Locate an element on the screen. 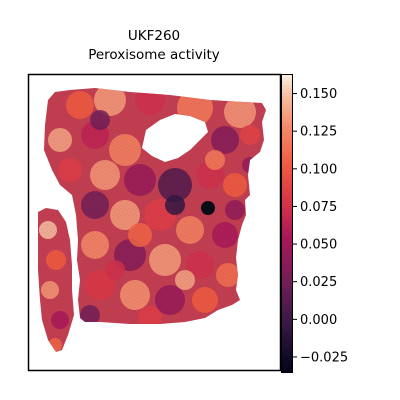 This screenshot has height=400, width=400. colorbar-tick-label: −0.025 is located at coordinates (324, 357).